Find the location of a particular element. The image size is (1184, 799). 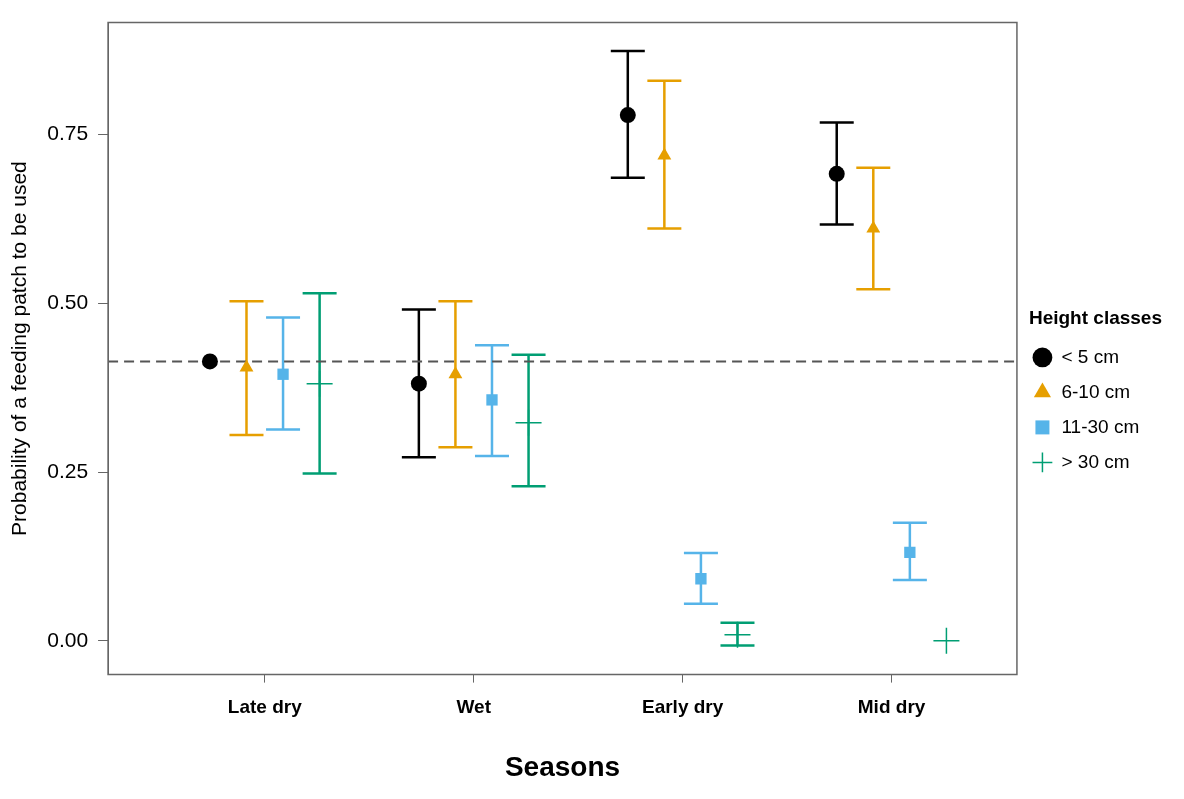

y-tick-label: 0.75 is located at coordinates (68, 133).